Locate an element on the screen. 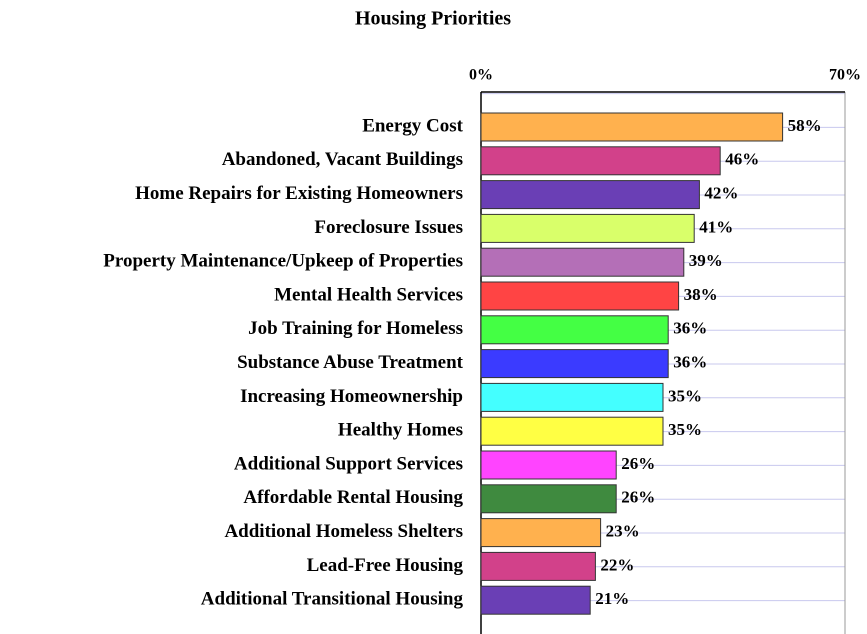 The image size is (867, 634). y-tick-label: Job Training for Homeless is located at coordinates (355, 328).